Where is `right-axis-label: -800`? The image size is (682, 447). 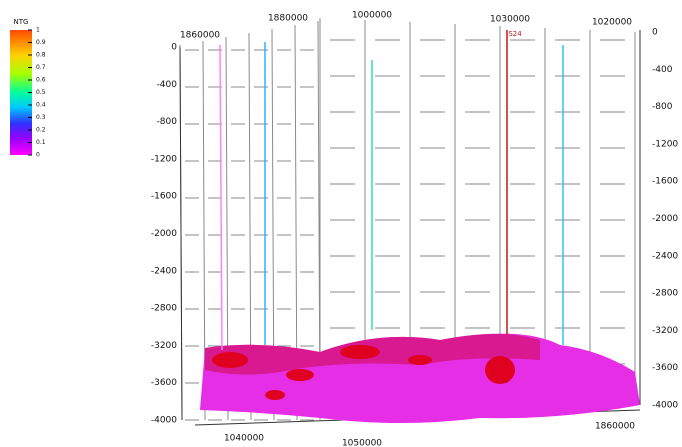 right-axis-label: -800 is located at coordinates (662, 107).